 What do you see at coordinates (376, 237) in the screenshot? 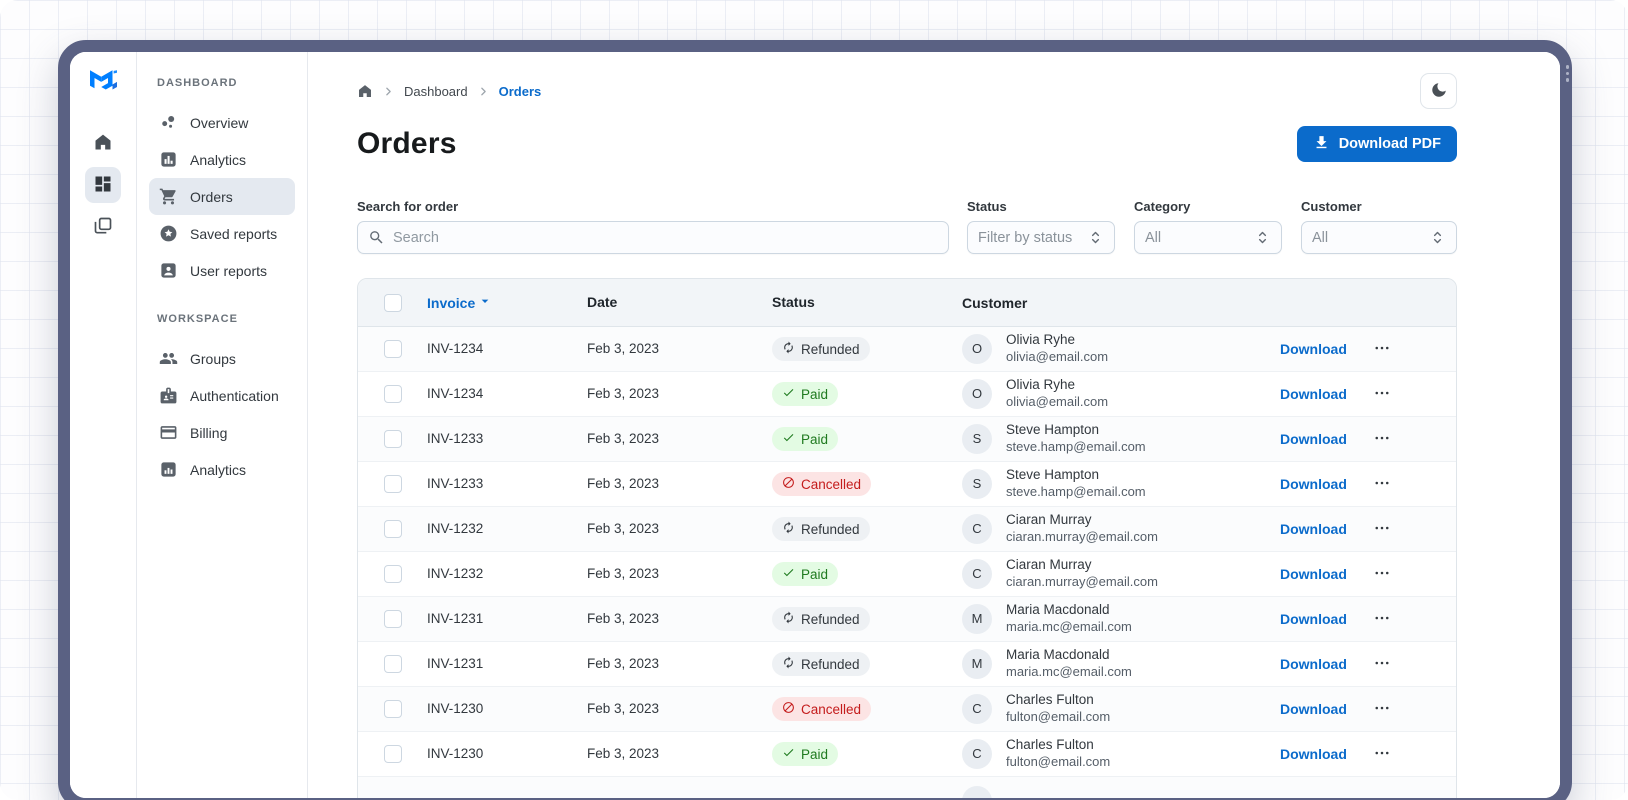
I see `search-icon` at bounding box center [376, 237].